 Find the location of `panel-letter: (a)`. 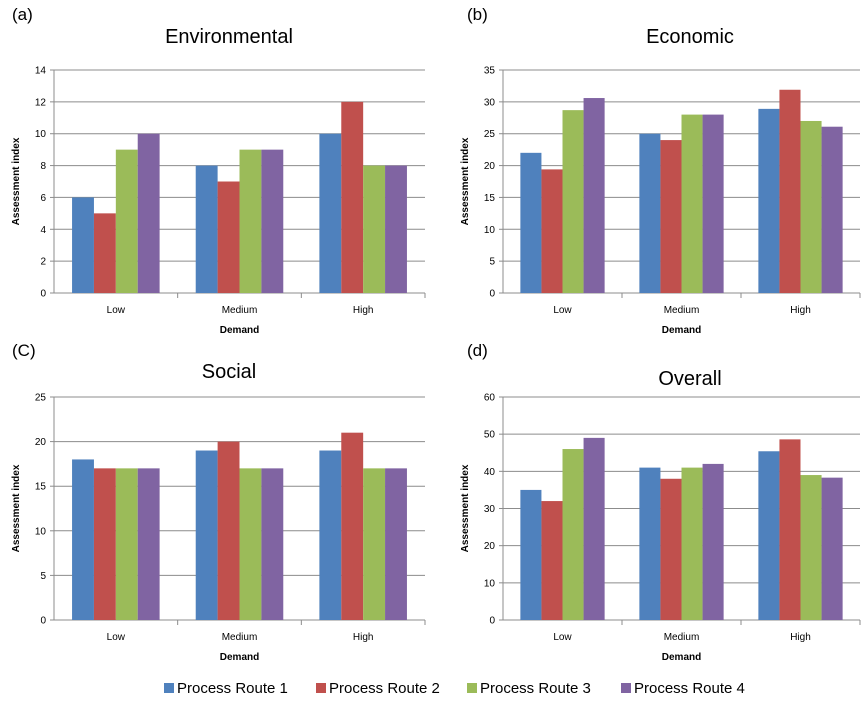

panel-letter: (a) is located at coordinates (22, 14).